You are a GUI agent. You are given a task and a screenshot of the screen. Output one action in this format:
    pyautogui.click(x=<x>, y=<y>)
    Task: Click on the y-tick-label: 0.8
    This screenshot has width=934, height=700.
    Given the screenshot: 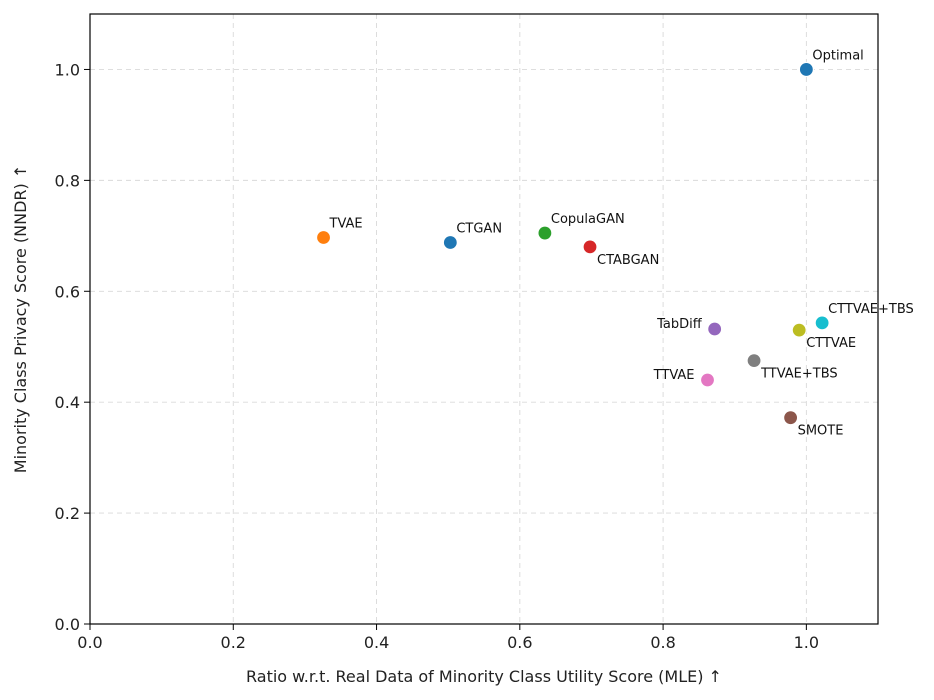 What is the action you would take?
    pyautogui.click(x=67, y=180)
    